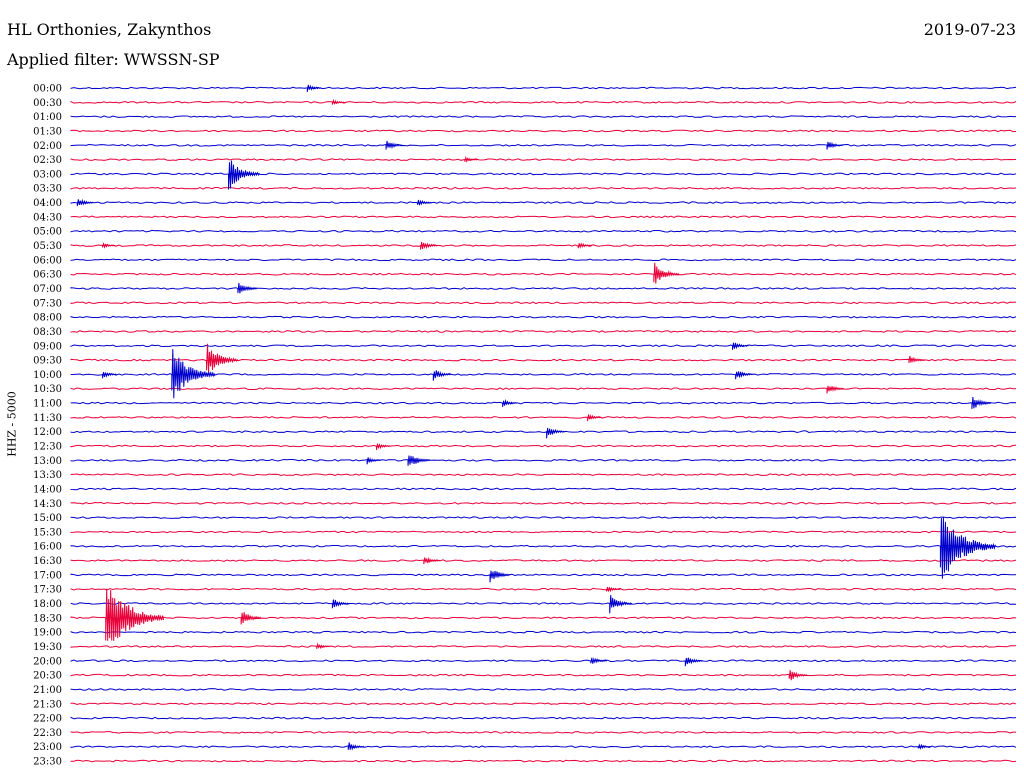  I want to click on row-time-label: 14:30, so click(47, 504).